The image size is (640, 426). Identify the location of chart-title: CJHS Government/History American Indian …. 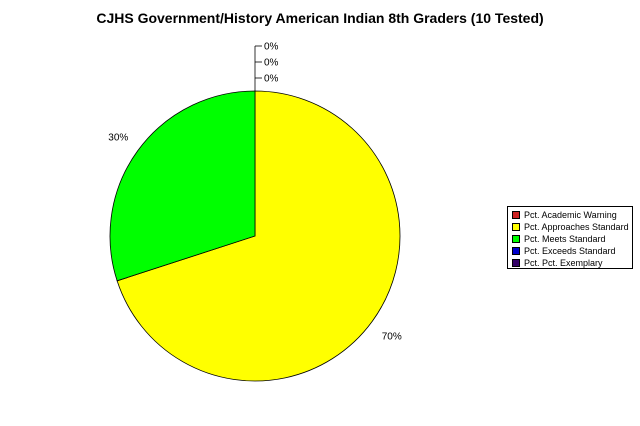
(320, 18).